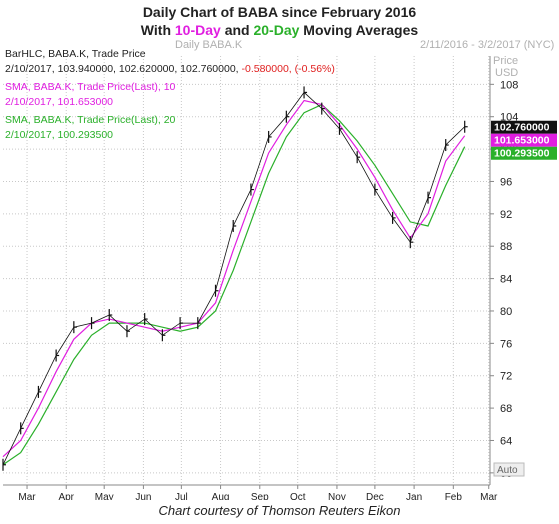 The height and width of the screenshot is (524, 559). I want to click on y-tick-label: 104, so click(509, 118).